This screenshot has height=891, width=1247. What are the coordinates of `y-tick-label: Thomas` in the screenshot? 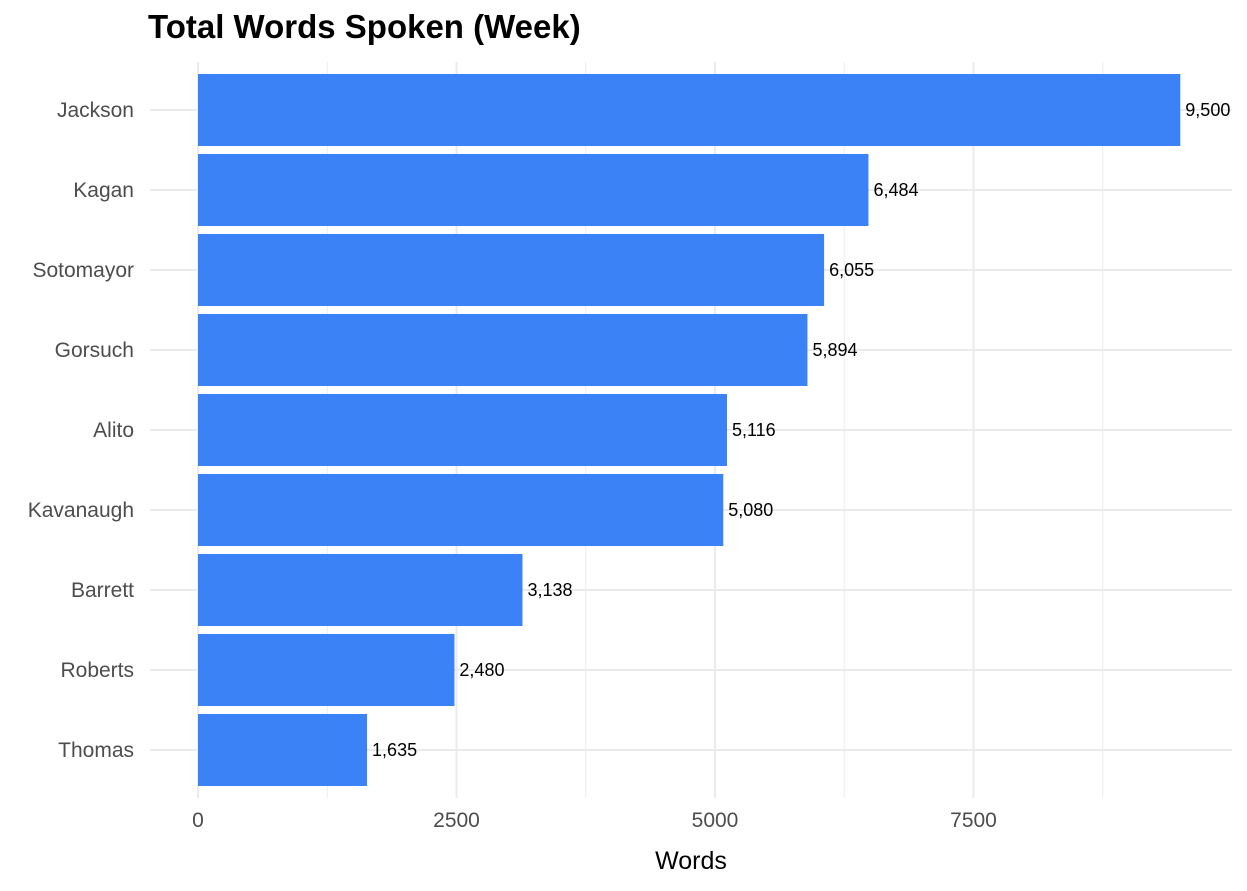 It's located at (96, 750).